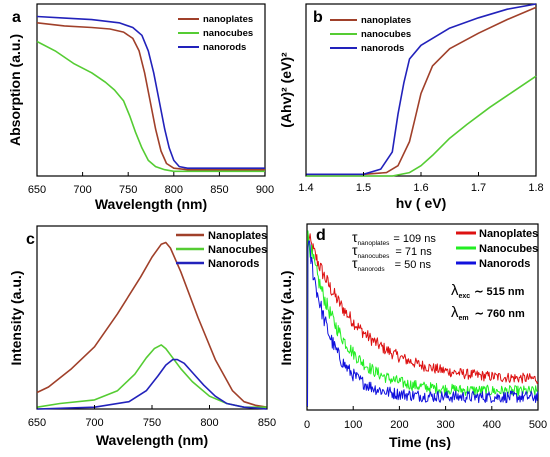  I want to click on x-tick-label: 200, so click(399, 425).